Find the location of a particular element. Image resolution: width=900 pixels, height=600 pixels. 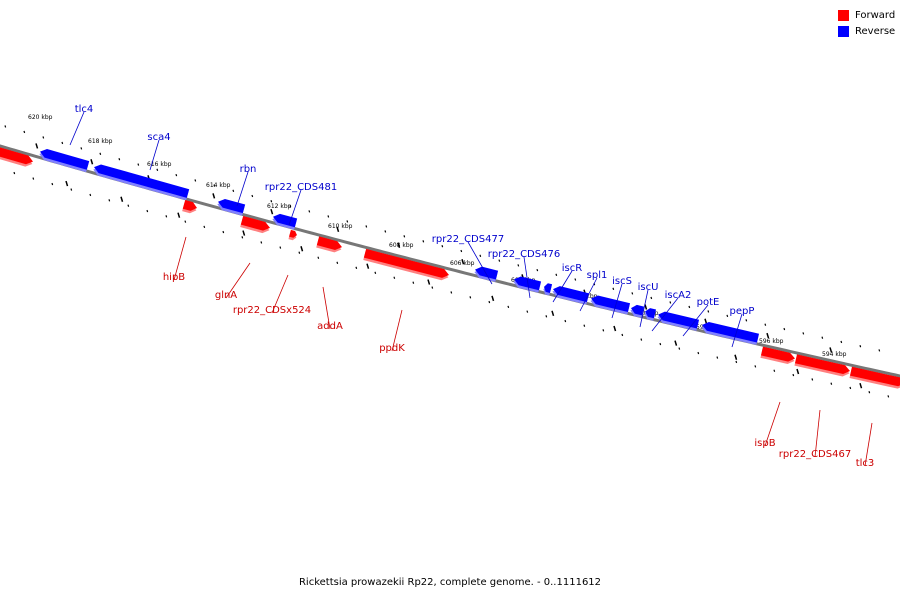

gene-ppdK is located at coordinates (406, 265).